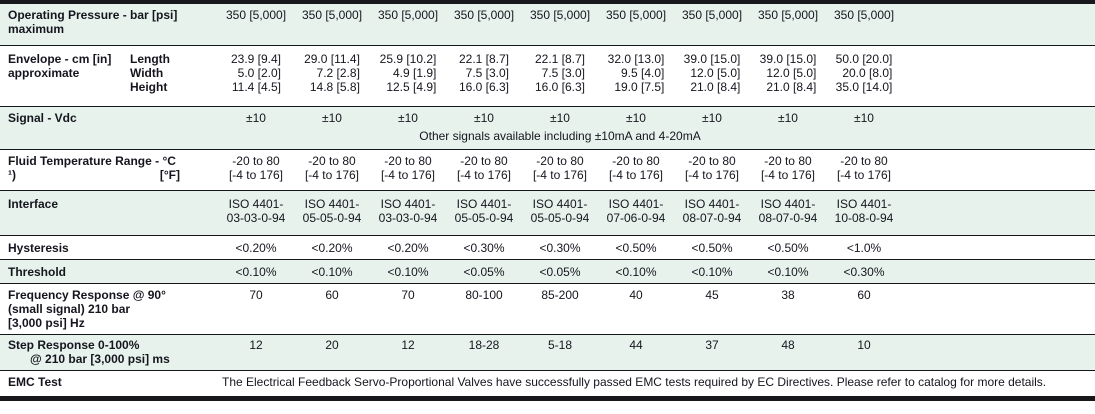 This screenshot has height=414, width=1095. What do you see at coordinates (636, 295) in the screenshot?
I see `table-cell: 40` at bounding box center [636, 295].